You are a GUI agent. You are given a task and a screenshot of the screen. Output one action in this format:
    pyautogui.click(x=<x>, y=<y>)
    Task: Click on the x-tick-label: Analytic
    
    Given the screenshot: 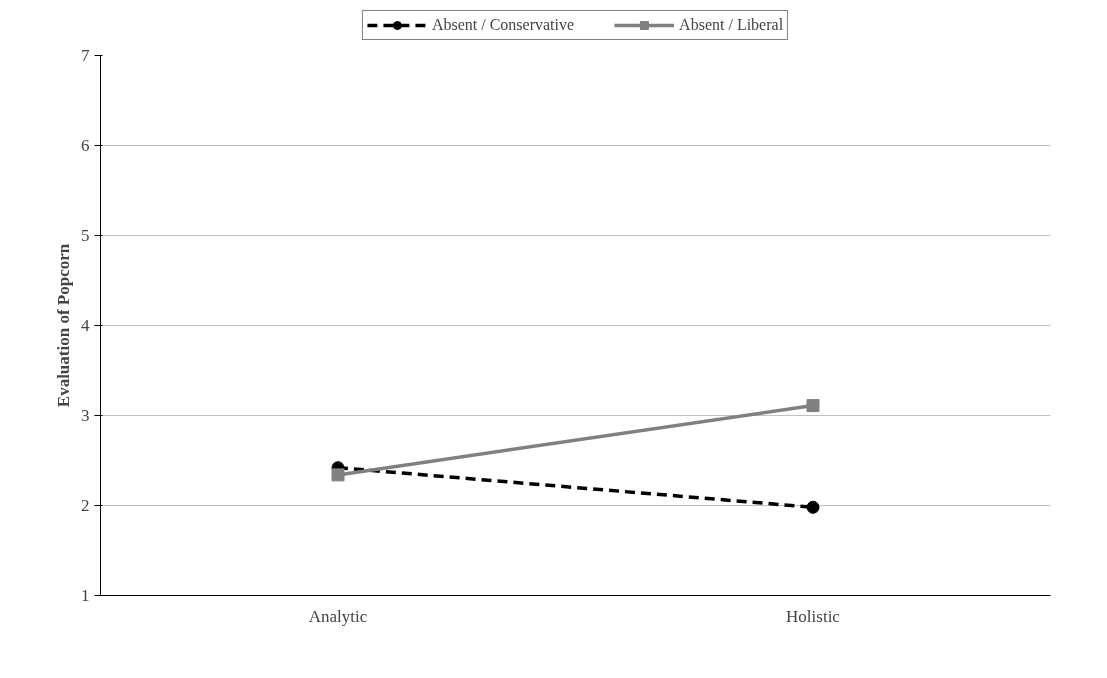 What is the action you would take?
    pyautogui.click(x=338, y=616)
    